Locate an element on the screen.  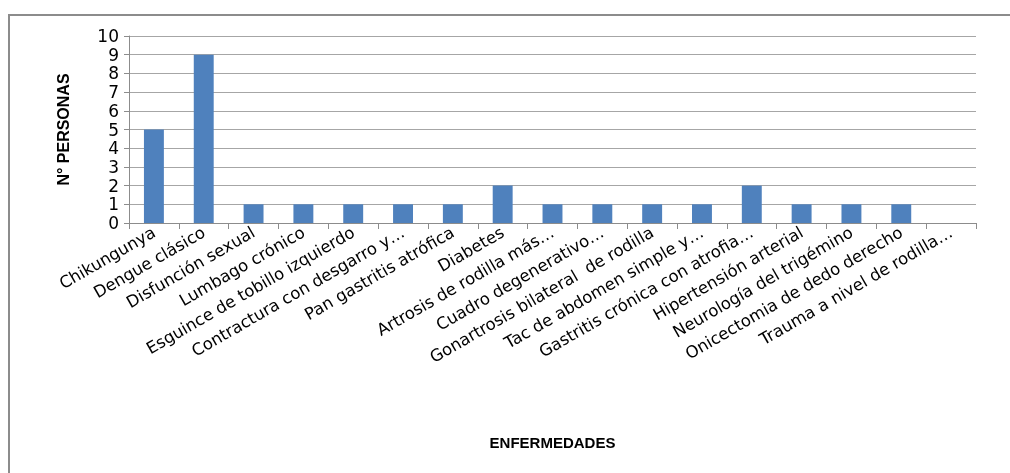
y-tick-label: 2 is located at coordinates (113, 185).